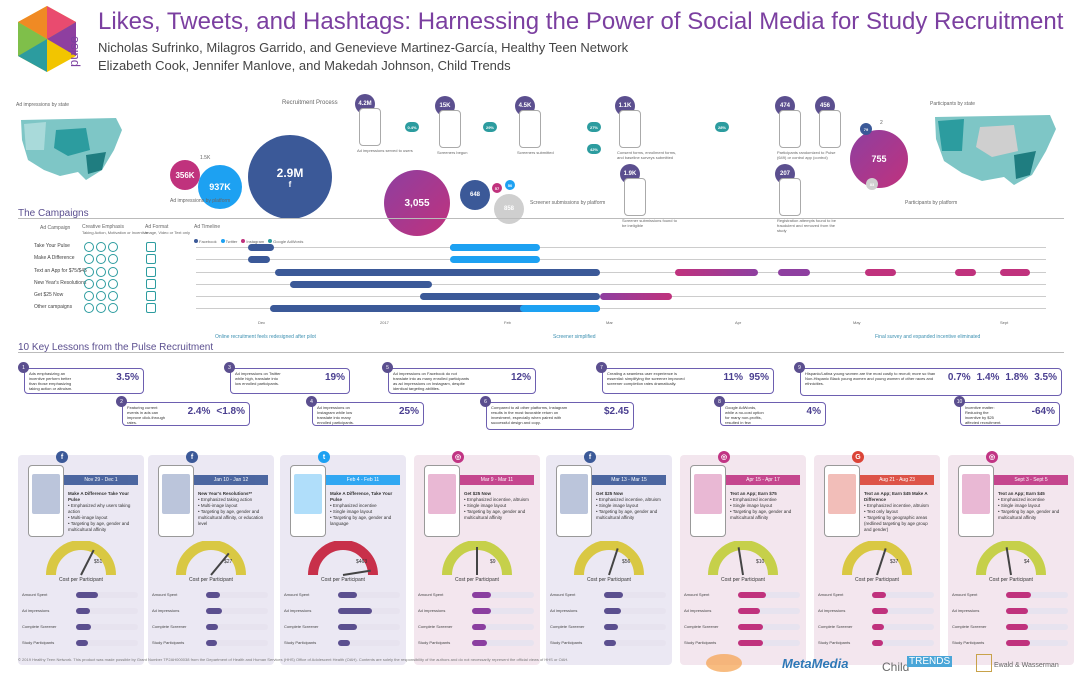  What do you see at coordinates (877, 558) in the screenshot?
I see `cost-gauge: $37` at bounding box center [877, 558].